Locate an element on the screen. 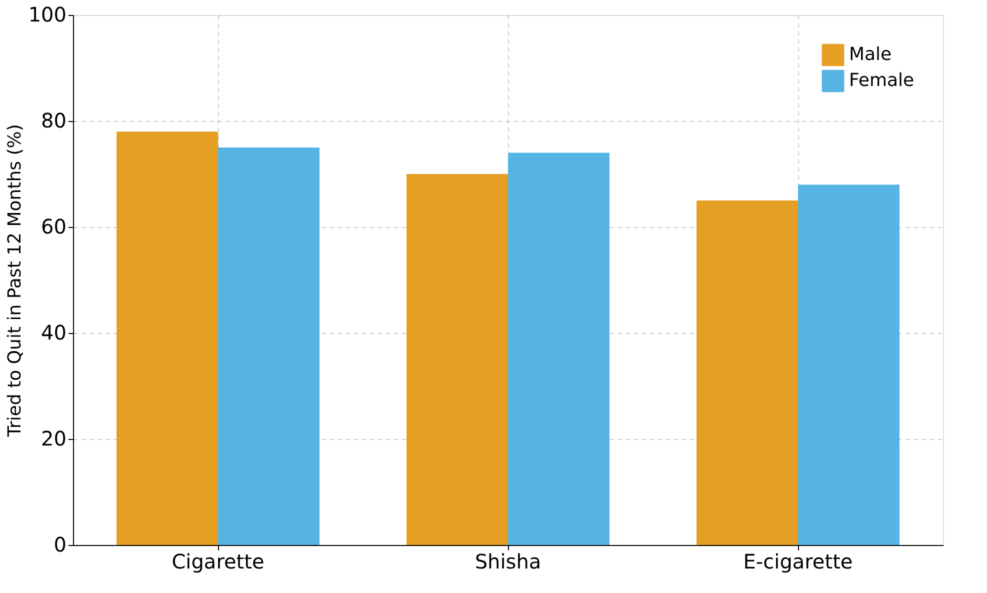  legend-label: Male is located at coordinates (870, 54).